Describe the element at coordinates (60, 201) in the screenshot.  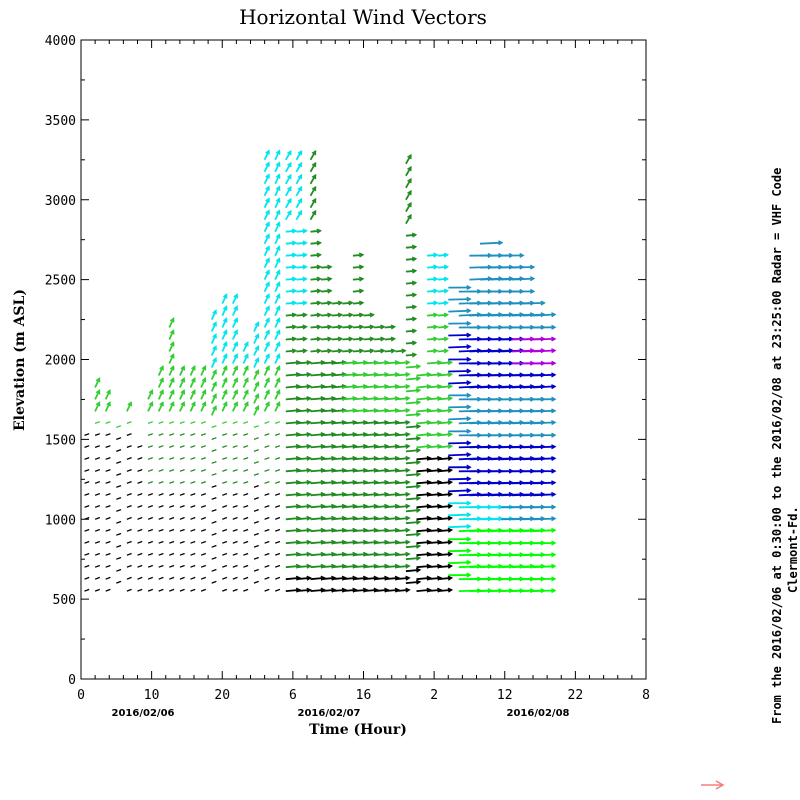
I see `y-tick-label: 3000` at that location.